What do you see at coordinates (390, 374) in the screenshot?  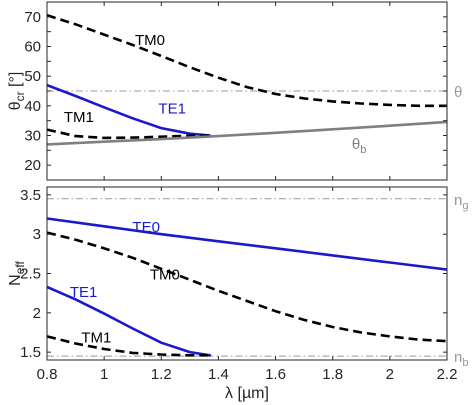 I see `x-tick-label-6: 2` at bounding box center [390, 374].